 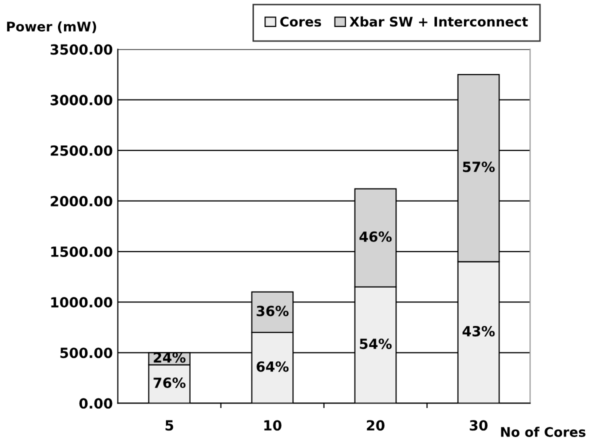 What do you see at coordinates (51, 27) in the screenshot?
I see `y-axis-title: Power (mW)` at bounding box center [51, 27].